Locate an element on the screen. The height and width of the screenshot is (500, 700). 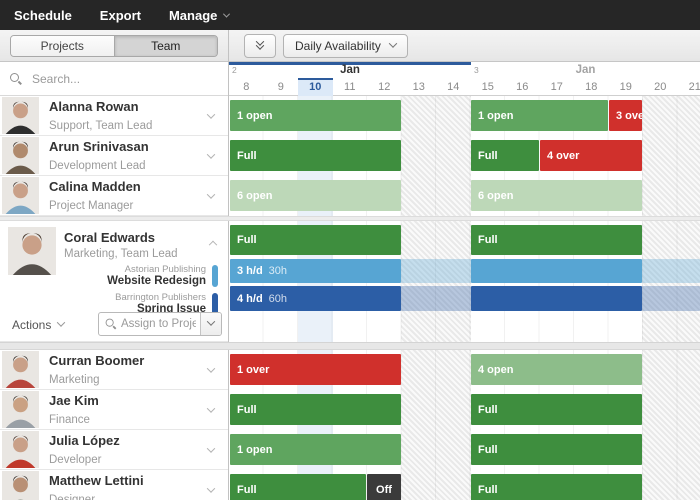
search-icon is located at coordinates (111, 324).